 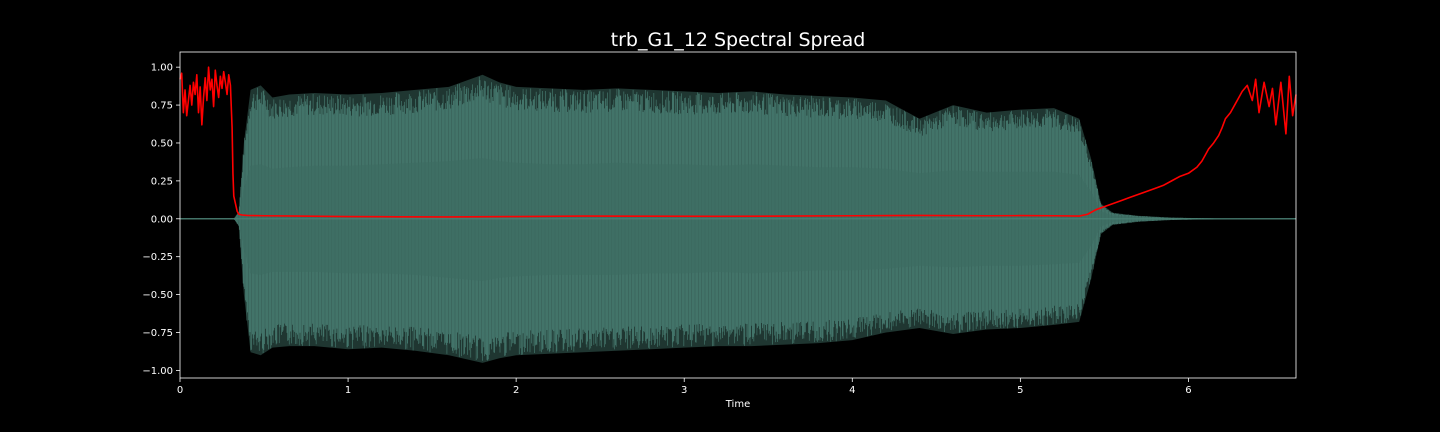 What do you see at coordinates (162, 106) in the screenshot?
I see `y-tick-label: 0.75` at bounding box center [162, 106].